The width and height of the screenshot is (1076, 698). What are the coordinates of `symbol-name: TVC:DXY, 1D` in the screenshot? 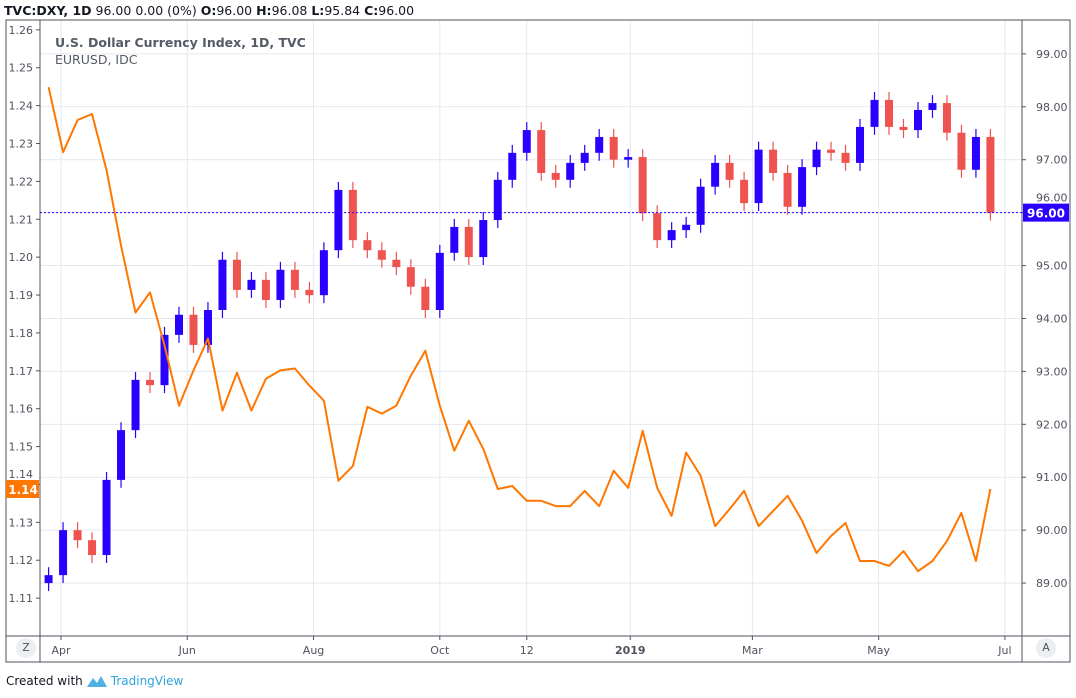 It's located at (48, 10).